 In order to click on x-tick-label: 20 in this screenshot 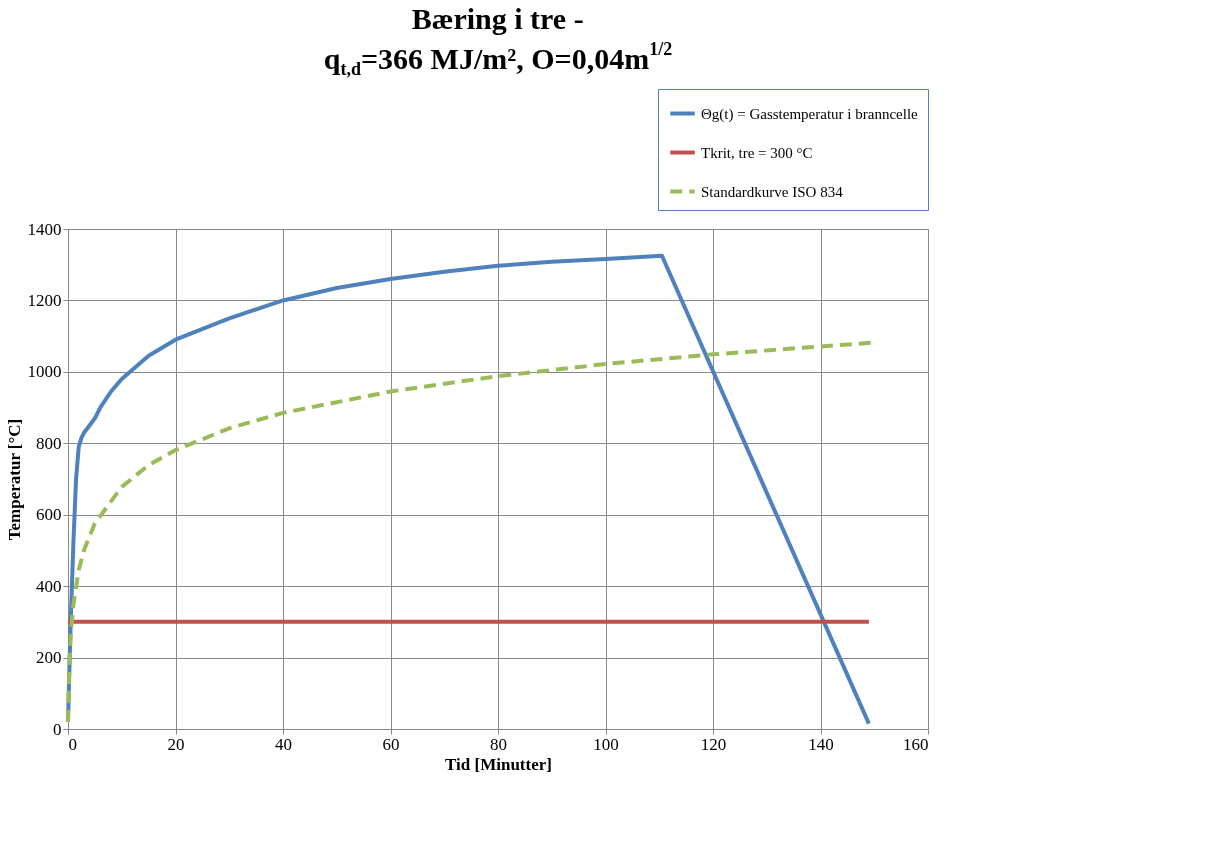, I will do `click(176, 744)`.